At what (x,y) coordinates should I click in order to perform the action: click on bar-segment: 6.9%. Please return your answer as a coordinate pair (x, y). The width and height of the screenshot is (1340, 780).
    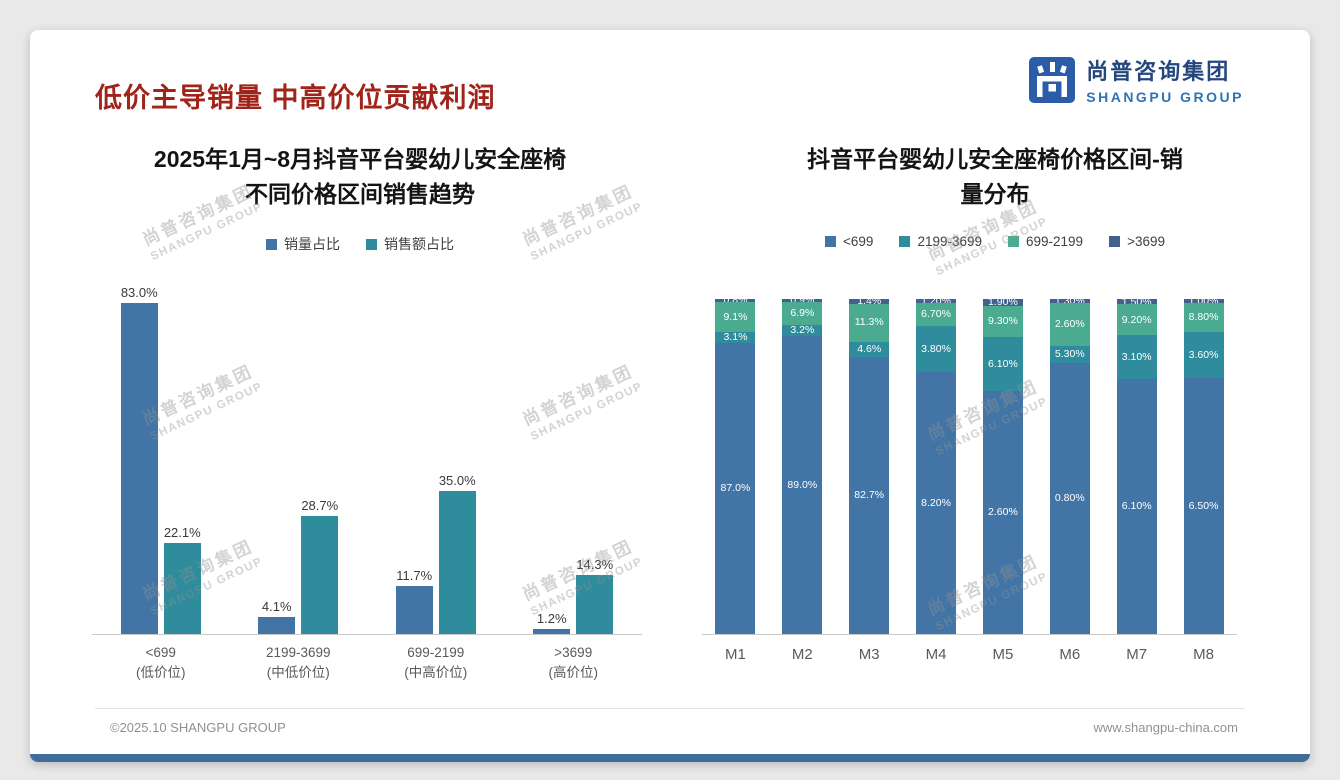
    Looking at the image, I should click on (802, 314).